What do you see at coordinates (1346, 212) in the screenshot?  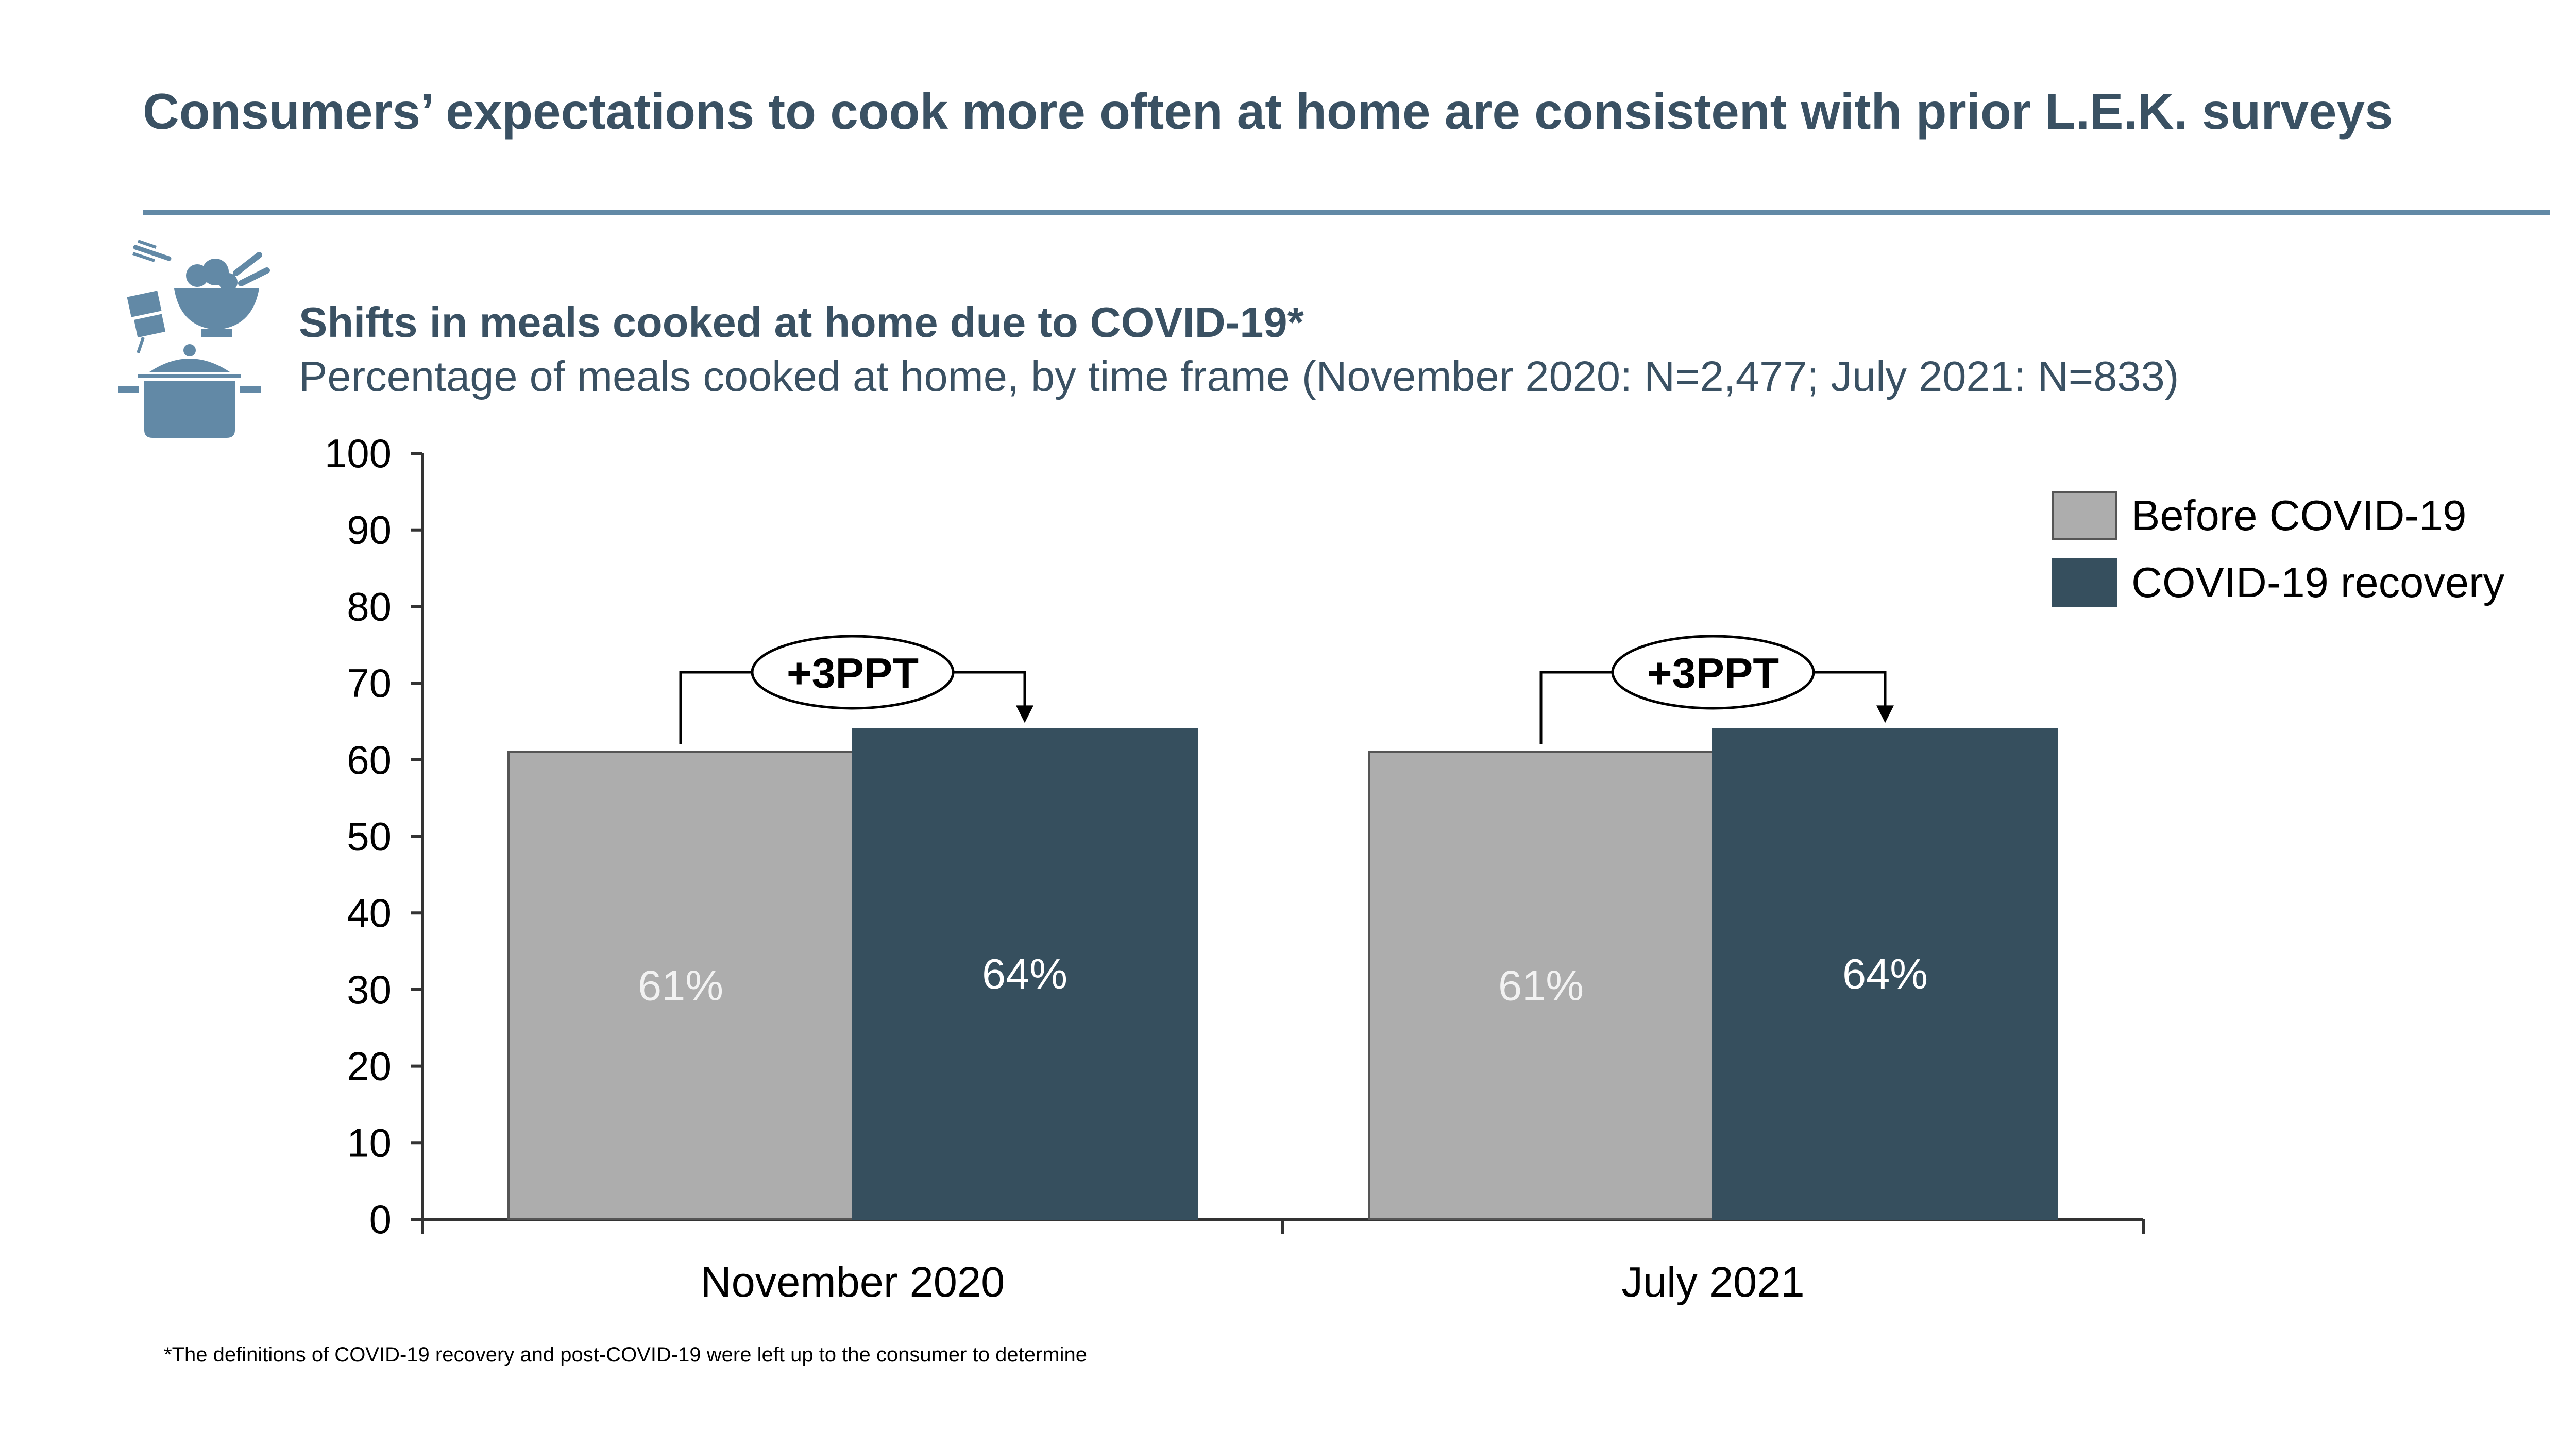 I see `title-divider` at bounding box center [1346, 212].